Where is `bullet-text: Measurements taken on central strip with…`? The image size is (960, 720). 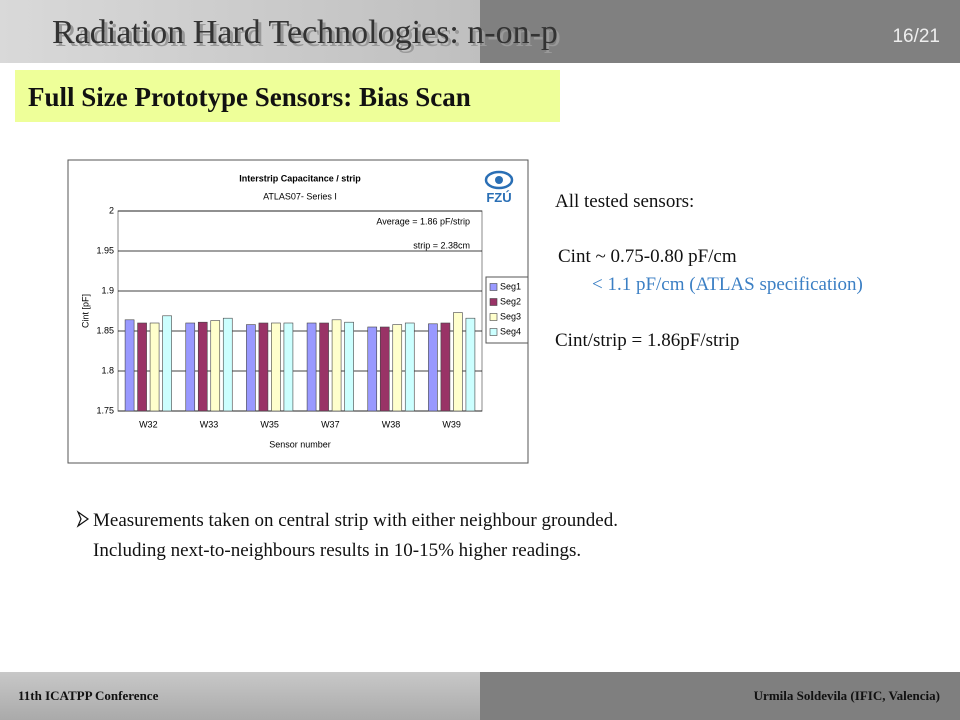 bullet-text: Measurements taken on central strip with… is located at coordinates (355, 520).